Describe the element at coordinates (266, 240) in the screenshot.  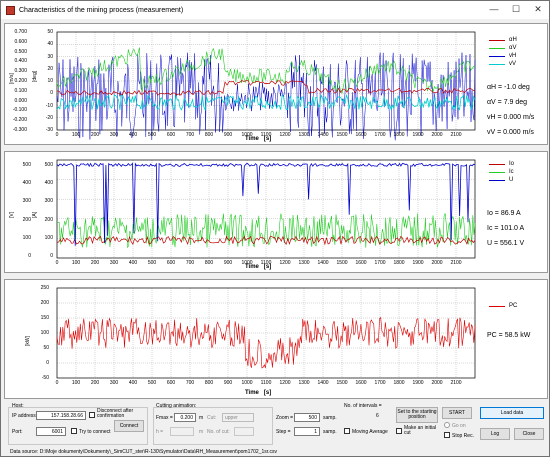
I see `io-series` at that location.